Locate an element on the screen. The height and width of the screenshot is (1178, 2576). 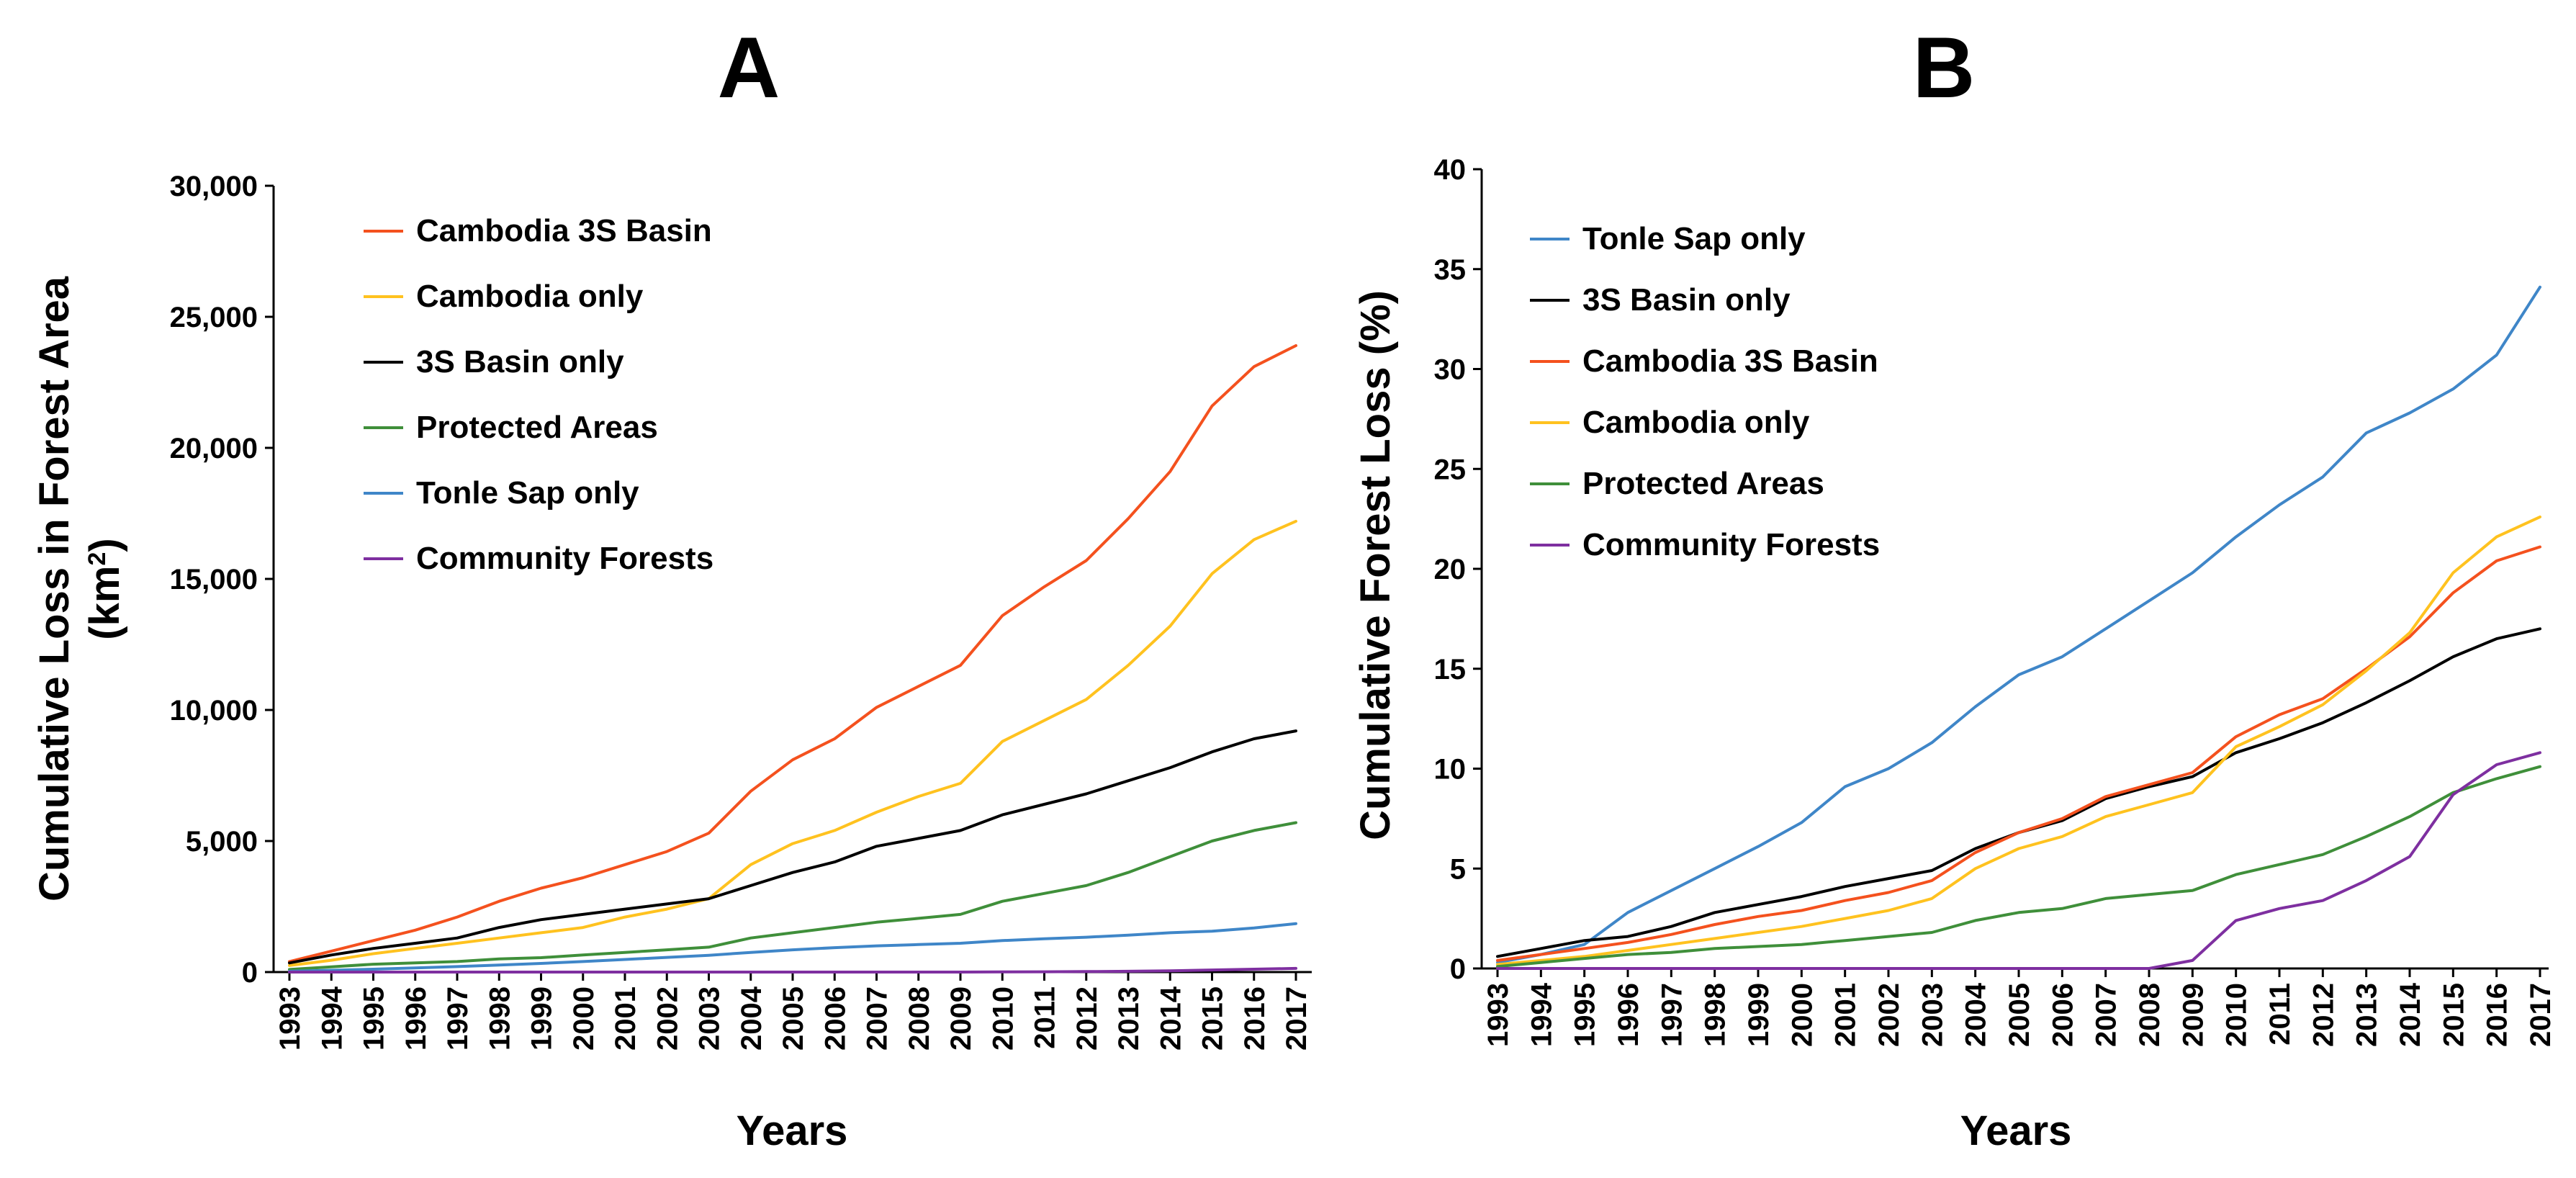
chart-b-legend-label-3s-basin-only: 3S Basin only is located at coordinates (1686, 300).